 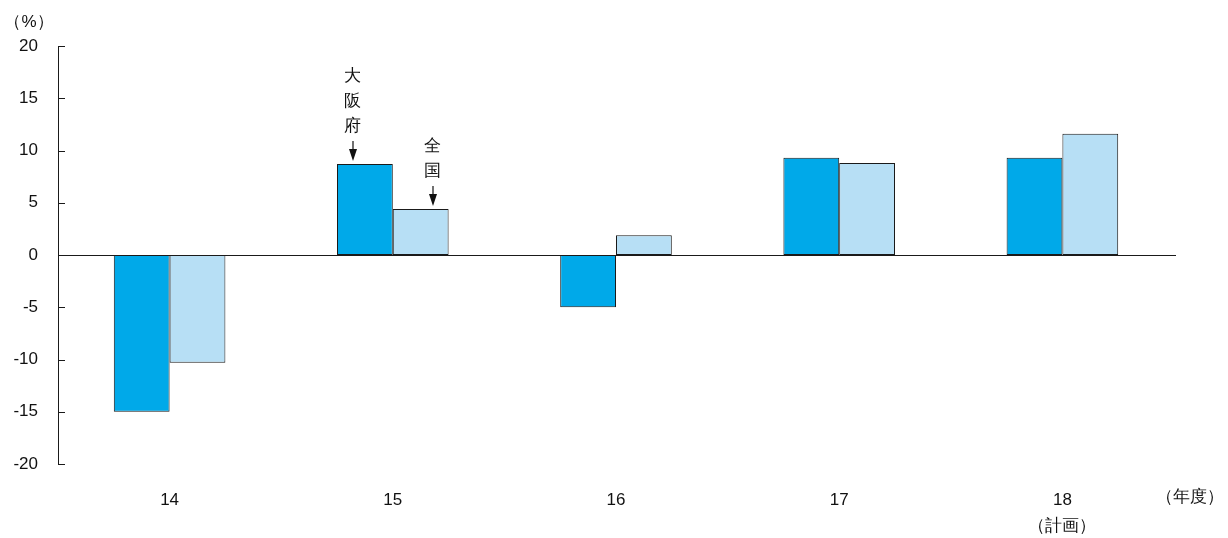 I want to click on y-tick-label: -15, so click(x=25, y=411).